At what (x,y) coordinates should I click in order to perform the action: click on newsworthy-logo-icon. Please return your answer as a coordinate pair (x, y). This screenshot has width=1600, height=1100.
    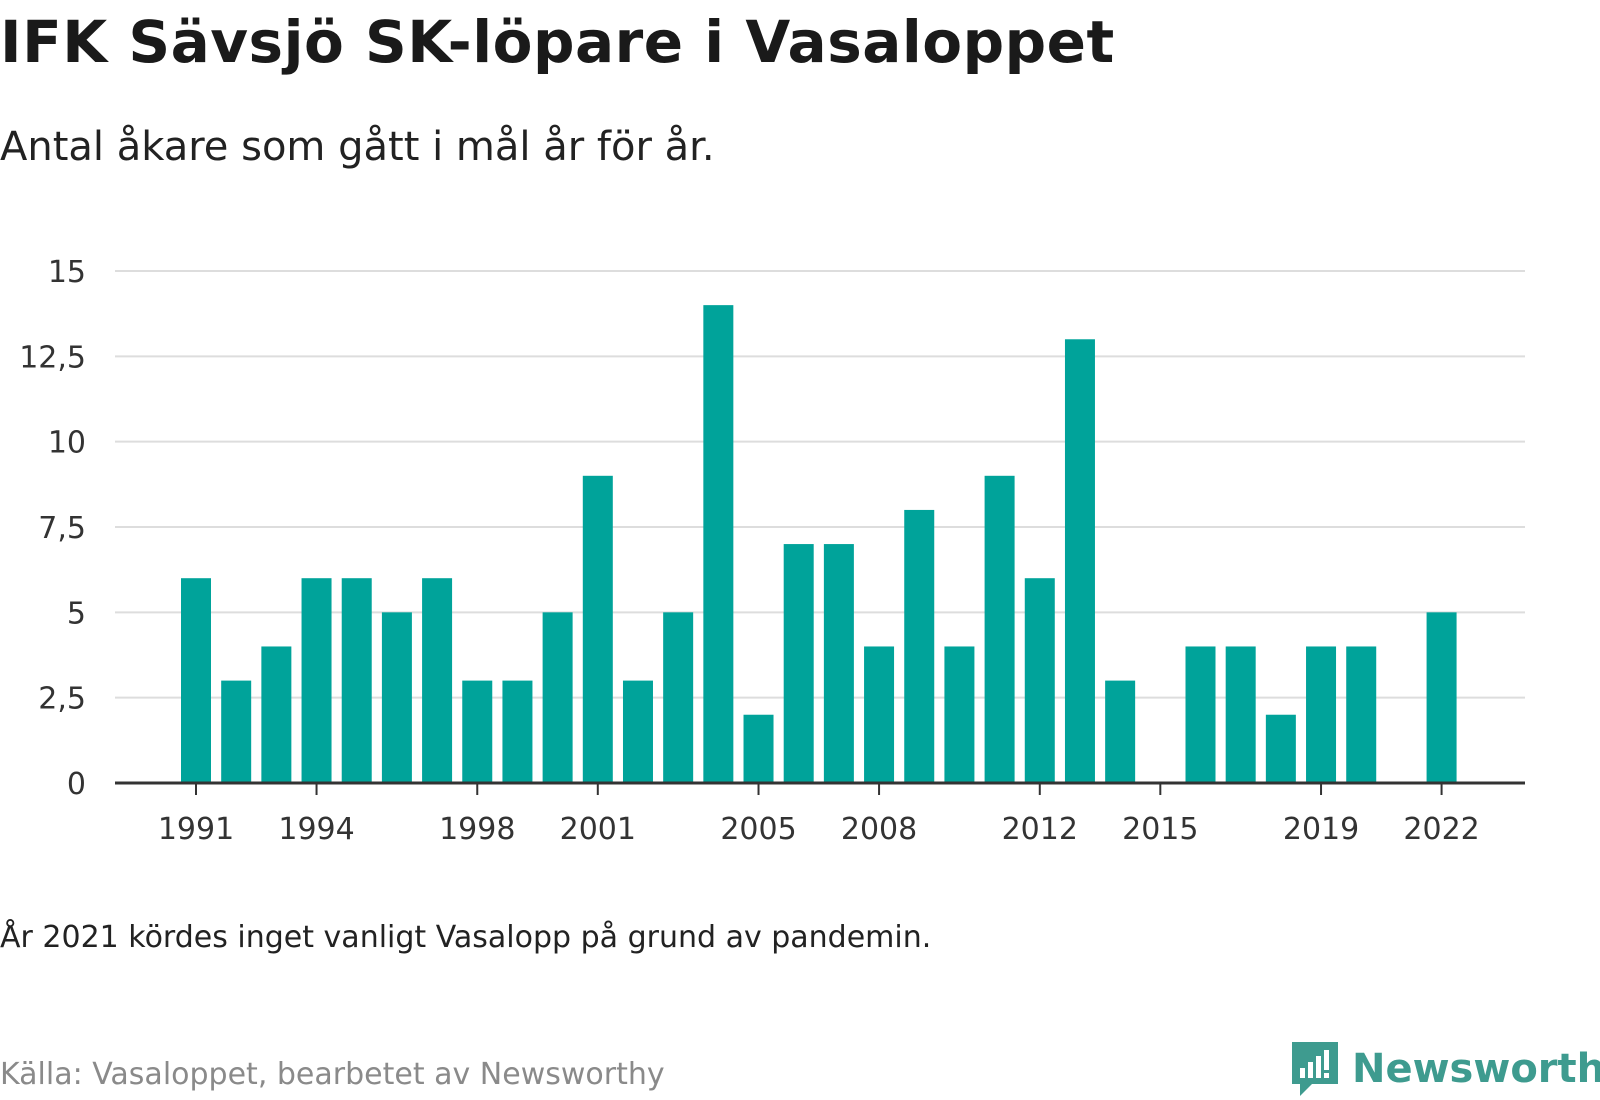
    Looking at the image, I should click on (1315, 1069).